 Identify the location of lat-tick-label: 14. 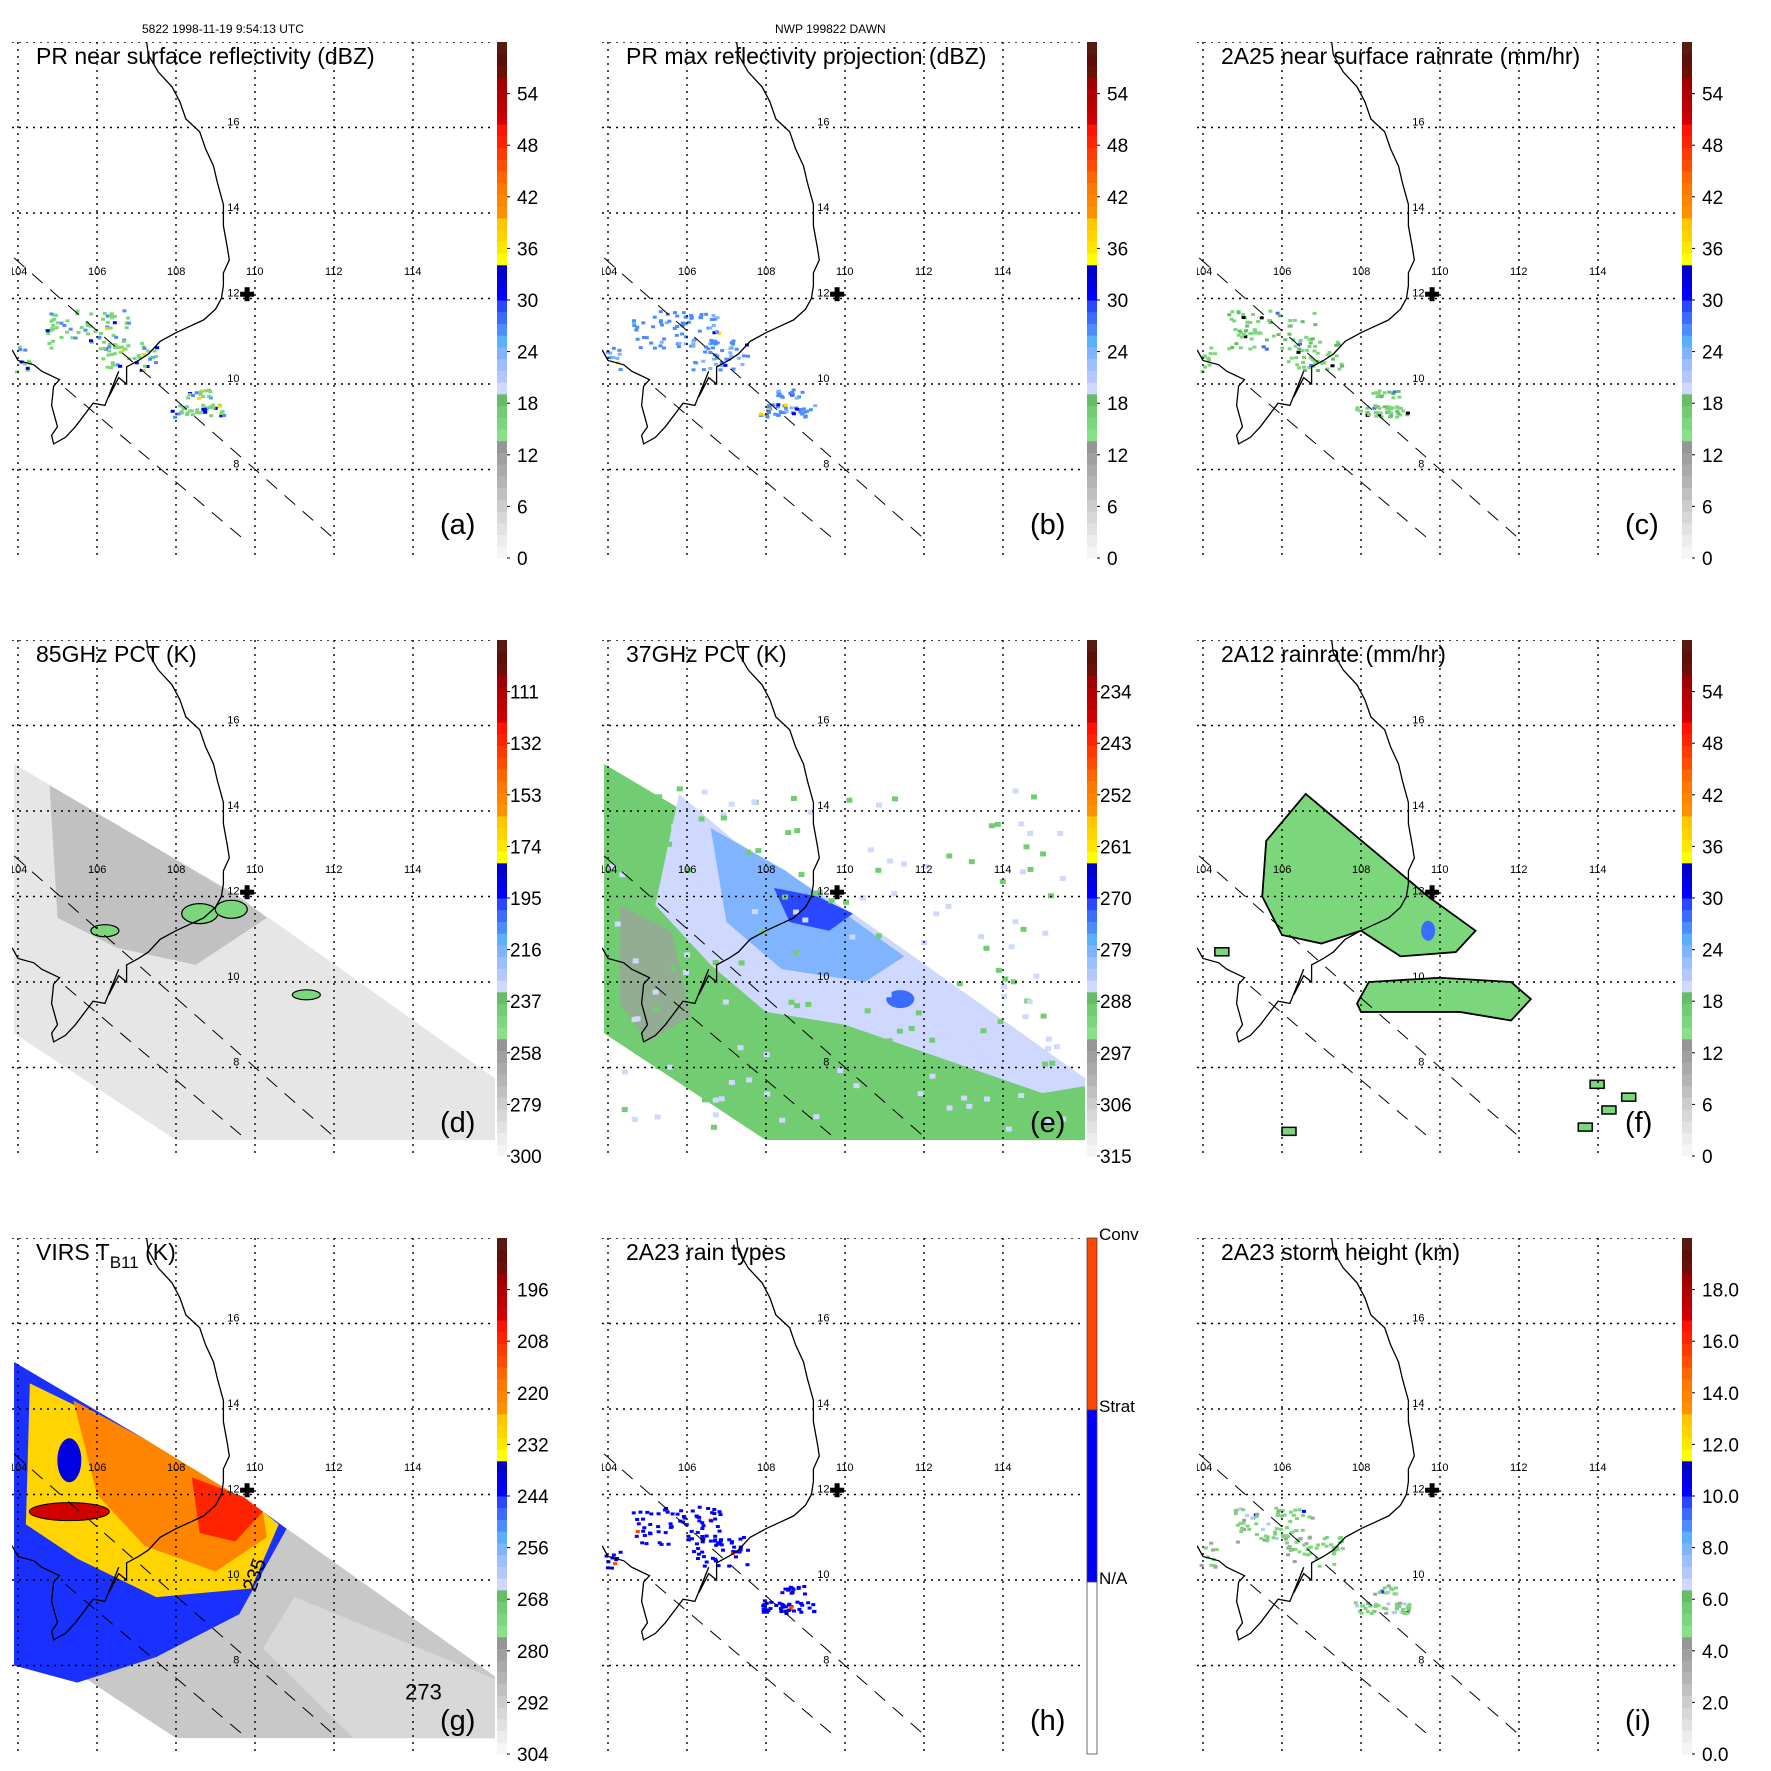
(1418, 208).